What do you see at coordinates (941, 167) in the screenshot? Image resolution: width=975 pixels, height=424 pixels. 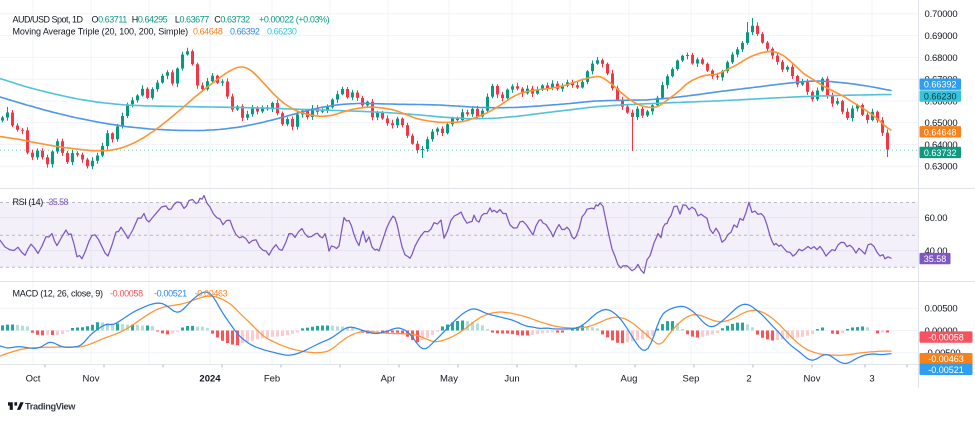 I see `svg-text: 0.63000` at bounding box center [941, 167].